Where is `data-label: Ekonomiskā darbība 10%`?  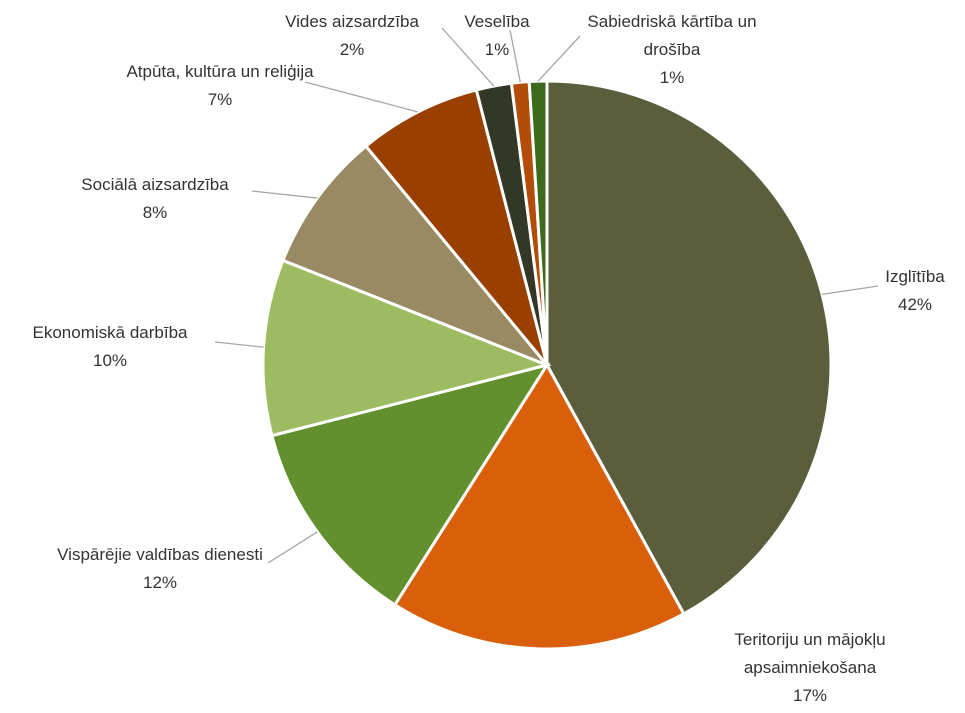
data-label: Ekonomiskā darbība 10% is located at coordinates (112, 347).